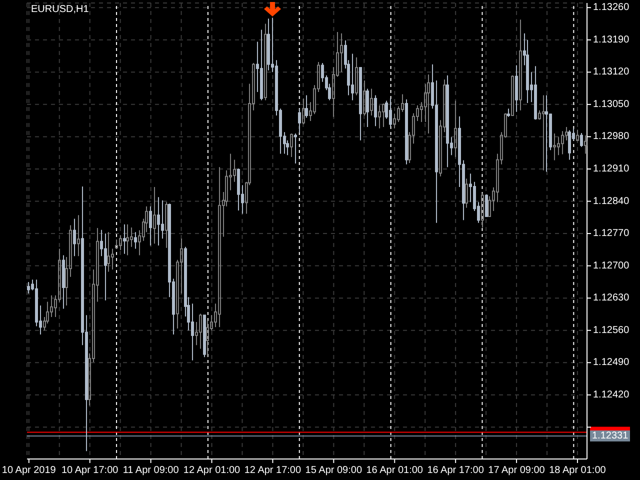  Describe the element at coordinates (611, 330) in the screenshot. I see `y-tick-label: 1.12560` at that location.